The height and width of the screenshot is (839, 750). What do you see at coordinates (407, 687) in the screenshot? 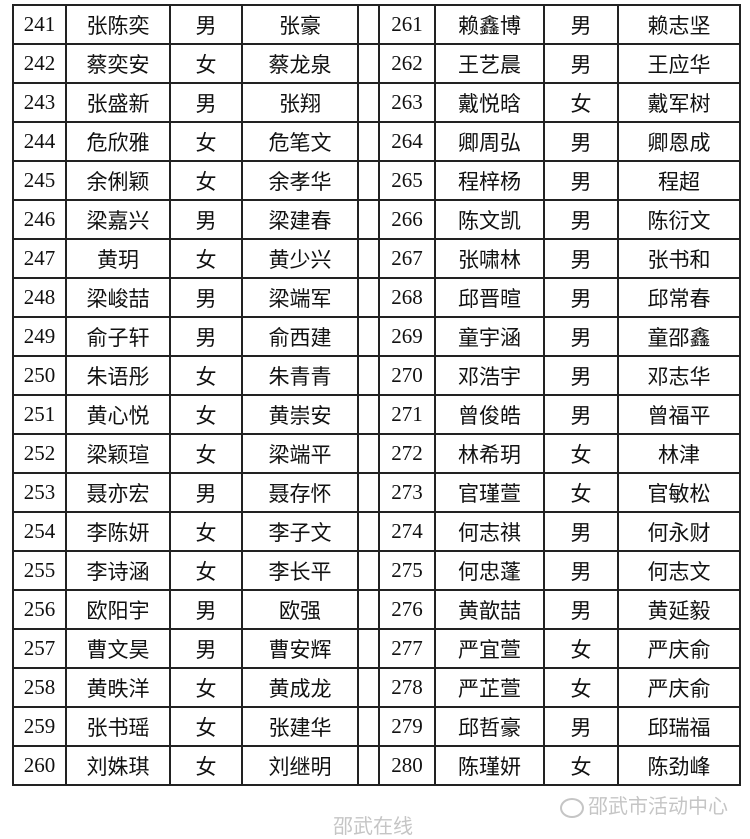
I see `right-no-cell: 278` at bounding box center [407, 687].